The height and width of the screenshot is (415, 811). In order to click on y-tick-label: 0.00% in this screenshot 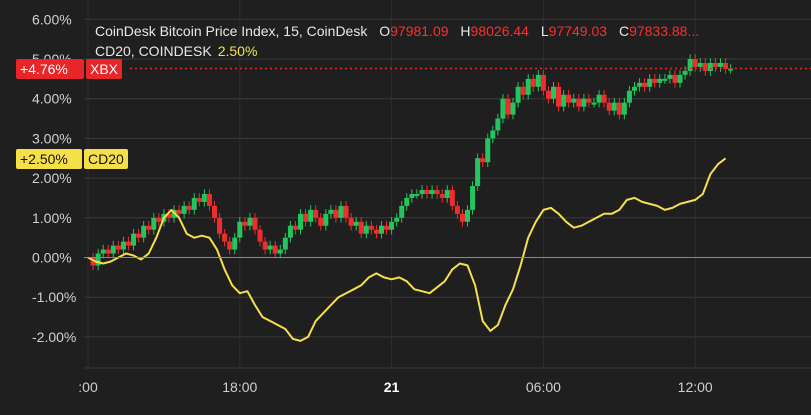, I will do `click(52, 258)`.